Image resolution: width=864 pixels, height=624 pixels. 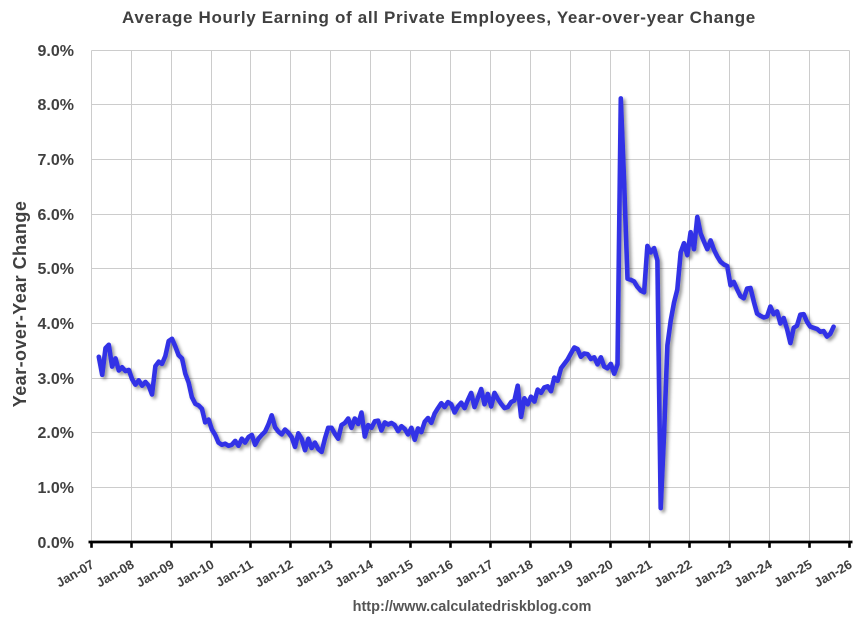 What do you see at coordinates (56, 543) in the screenshot?
I see `svg-text: 0.0%` at bounding box center [56, 543].